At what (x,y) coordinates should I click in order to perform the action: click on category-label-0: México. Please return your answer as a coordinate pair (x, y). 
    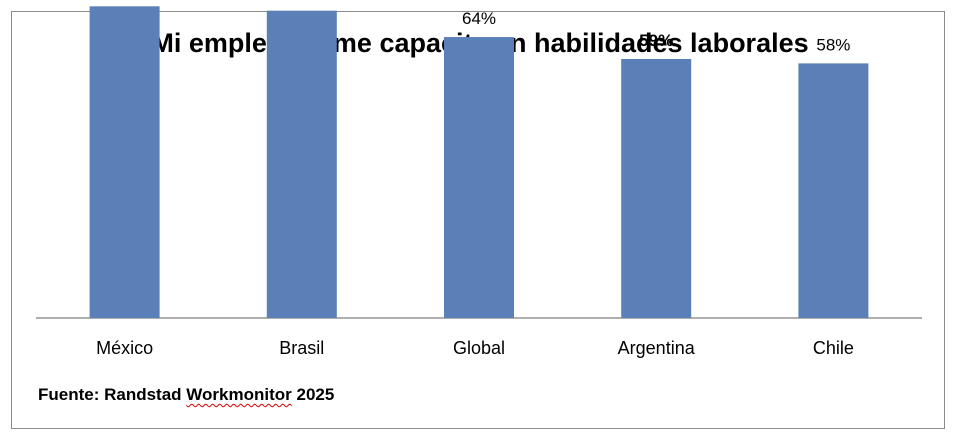
    Looking at the image, I should click on (124, 348).